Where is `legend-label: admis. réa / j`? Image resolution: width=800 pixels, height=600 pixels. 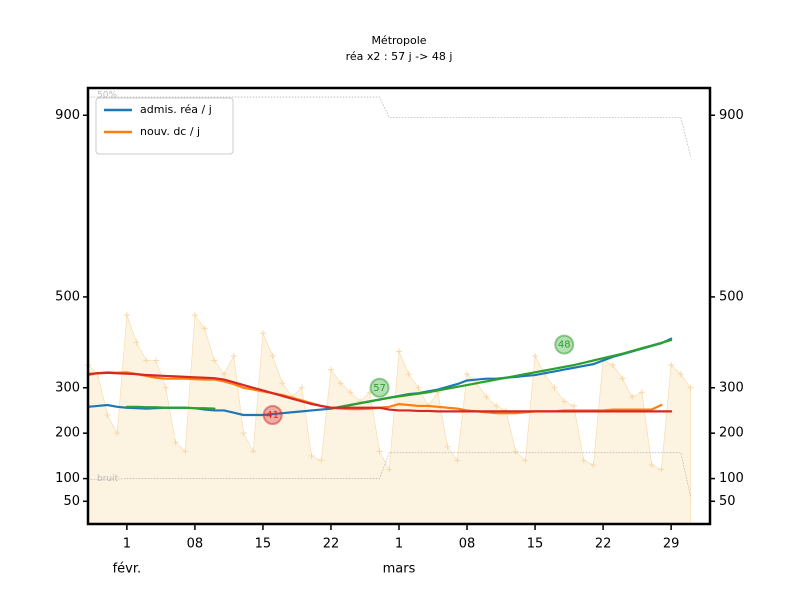
legend-label: admis. réa / j is located at coordinates (176, 109).